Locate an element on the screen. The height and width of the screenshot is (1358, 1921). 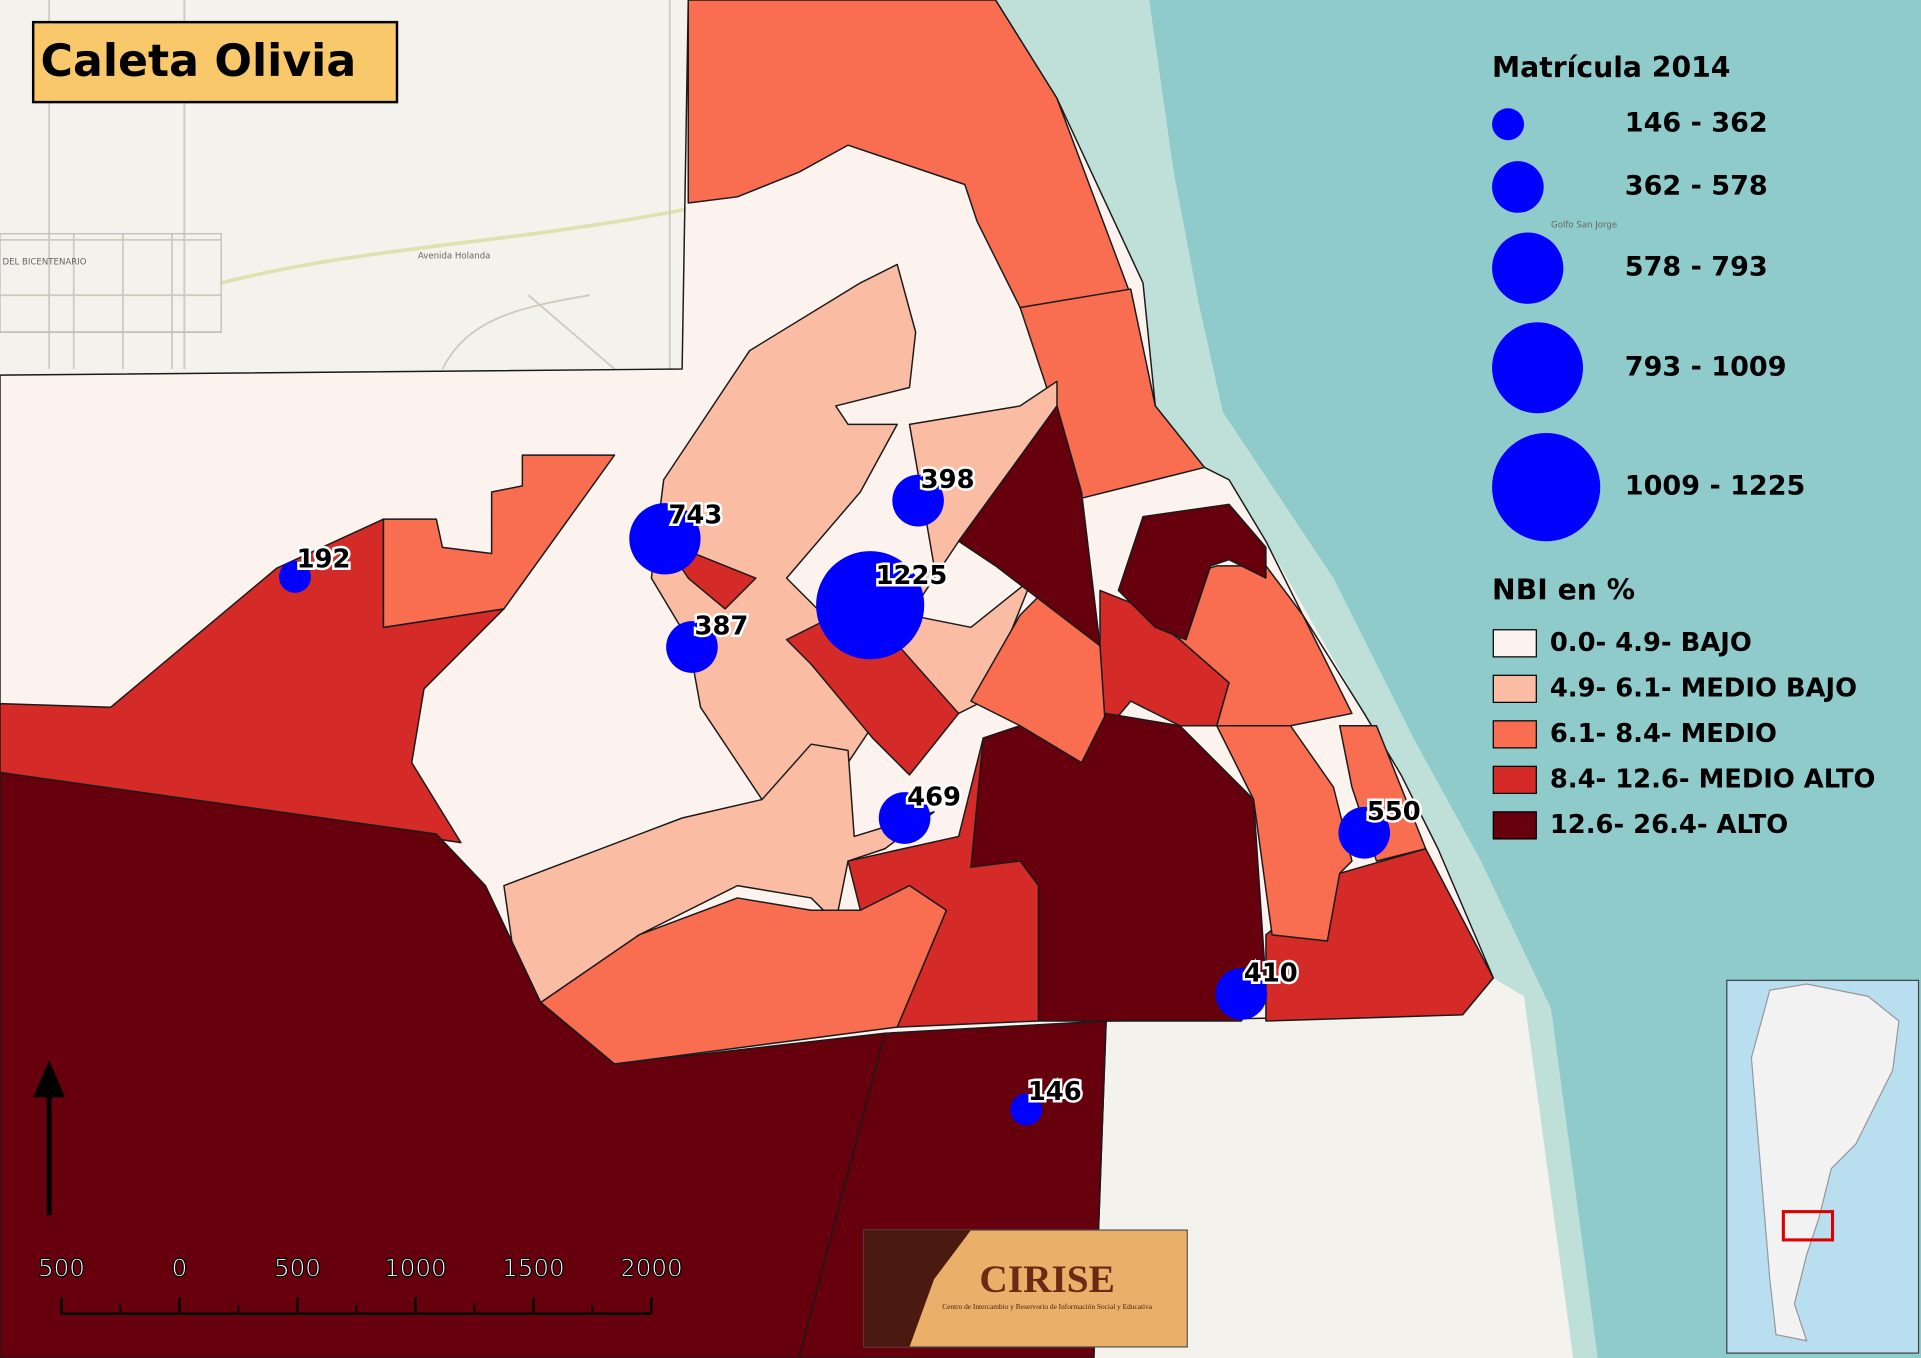
grid-block is located at coordinates (111, 283).